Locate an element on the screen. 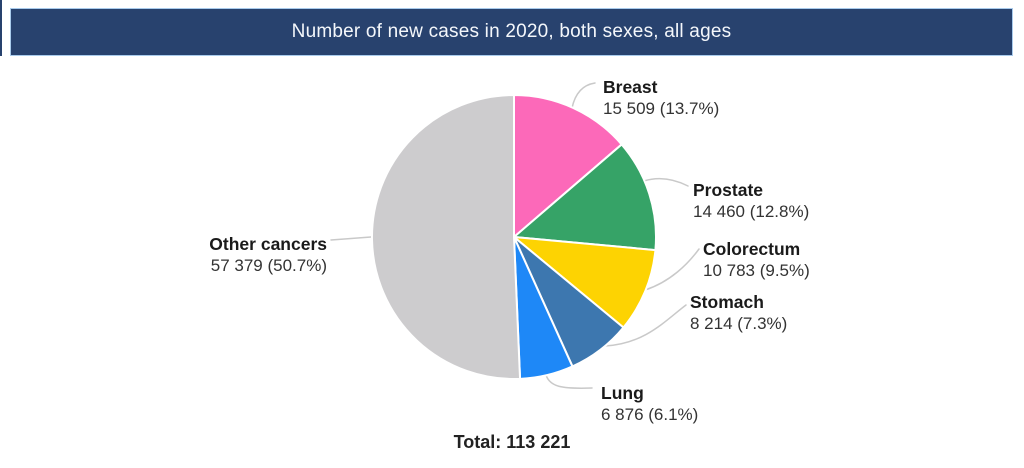  label-other-cancers-name: Other cancers is located at coordinates (268, 244).